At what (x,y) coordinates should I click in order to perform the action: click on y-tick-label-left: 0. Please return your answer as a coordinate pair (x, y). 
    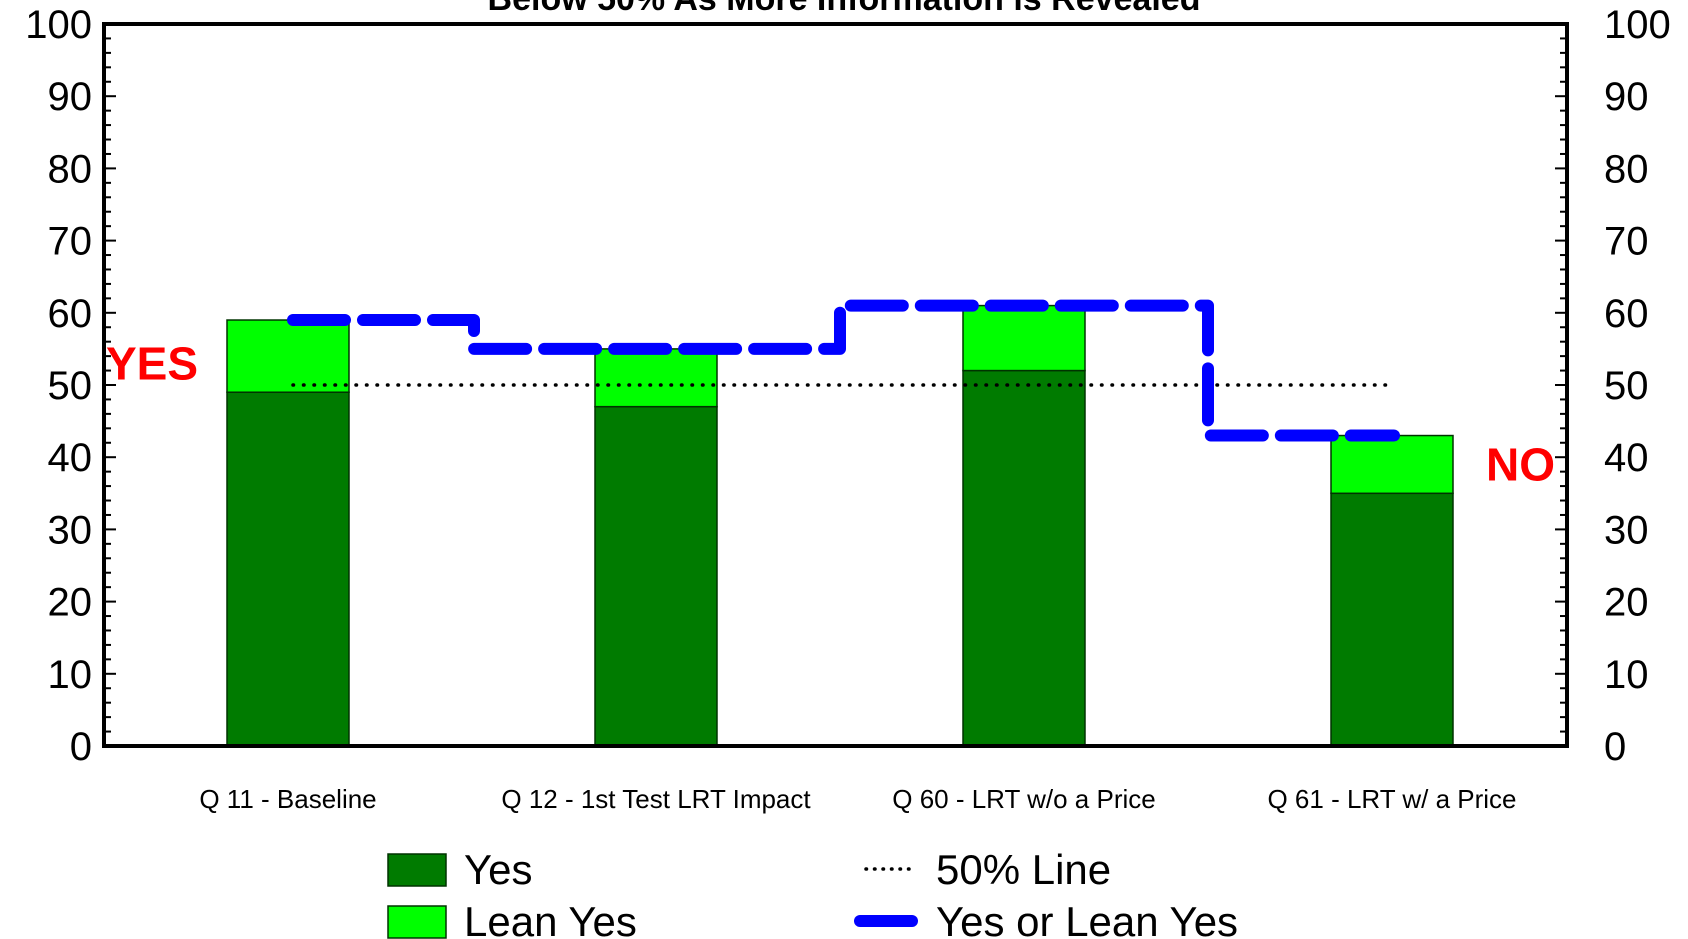
    Looking at the image, I should click on (81, 747).